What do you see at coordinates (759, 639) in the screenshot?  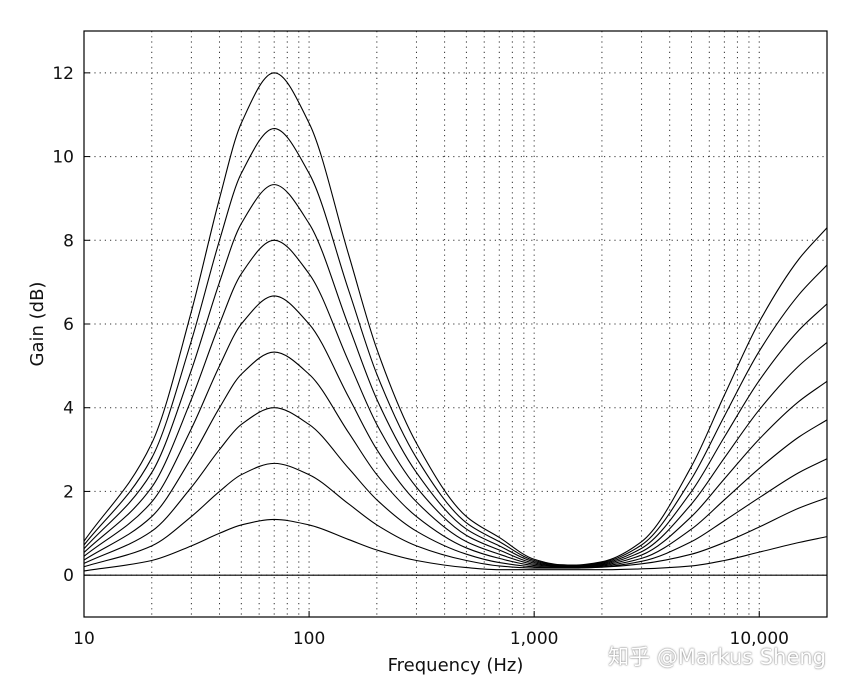 I see `x-tick-label: 10,000` at bounding box center [759, 639].